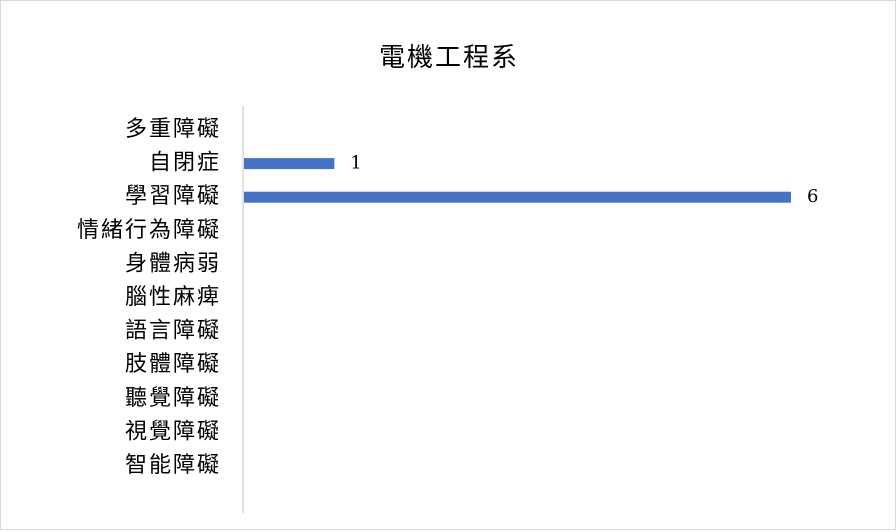  I want to click on data-label: 1, so click(355, 163).